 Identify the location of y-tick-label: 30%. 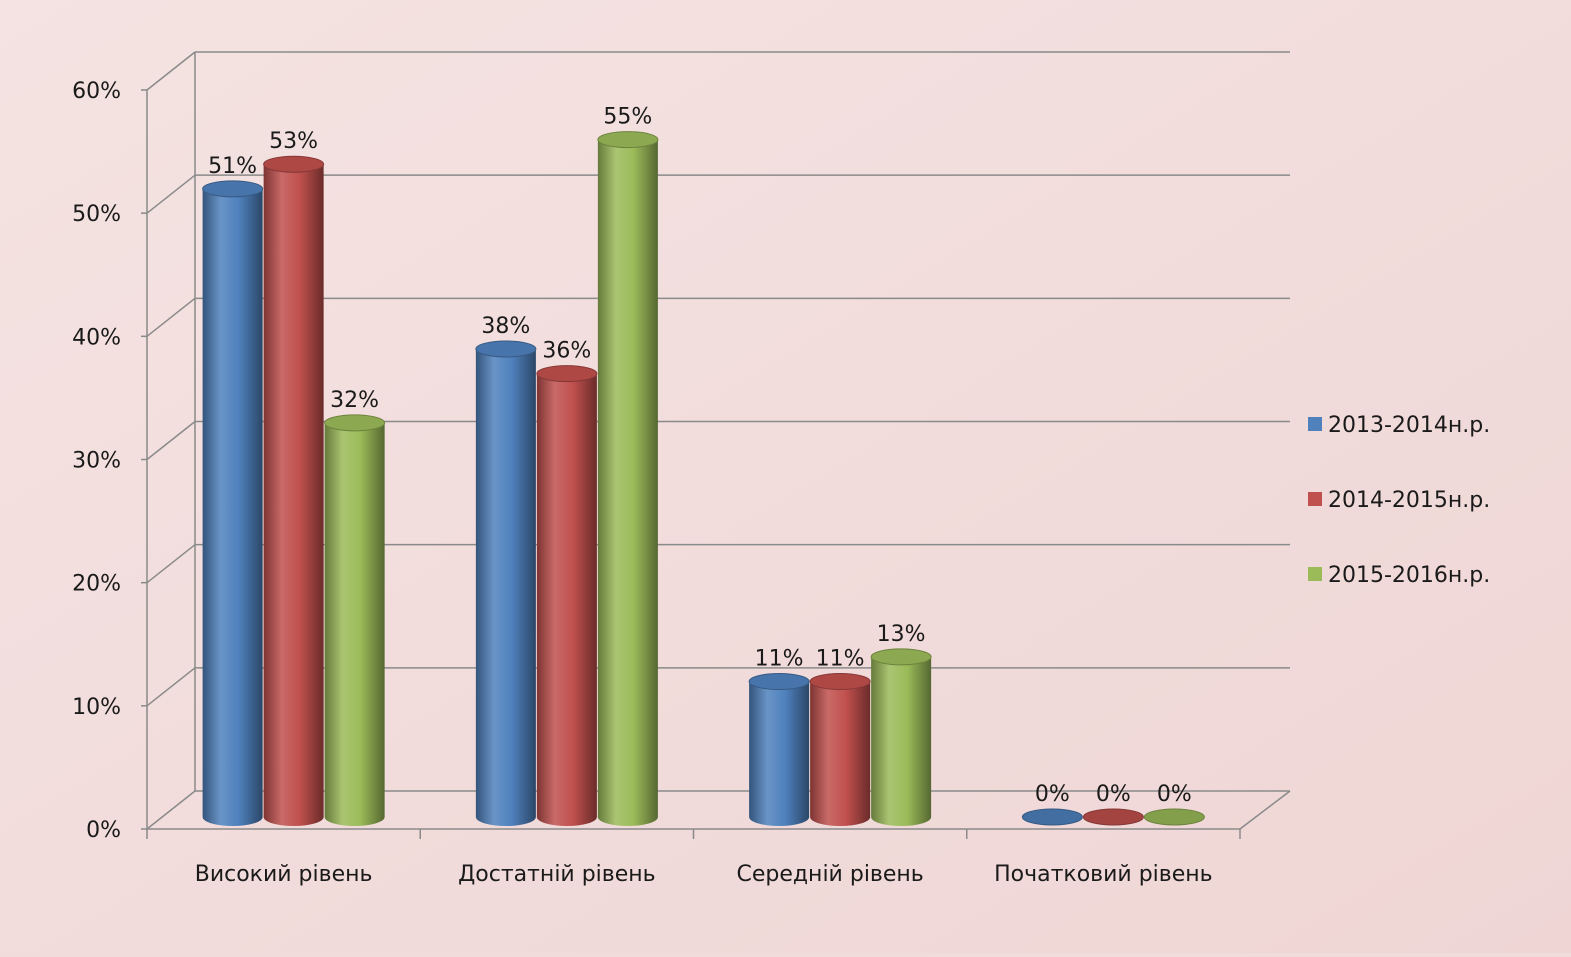
(96, 461).